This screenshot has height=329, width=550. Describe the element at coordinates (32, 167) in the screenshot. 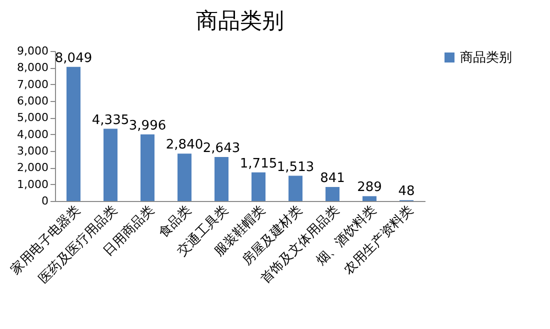

I see `y-tick-label: 2,000` at that location.